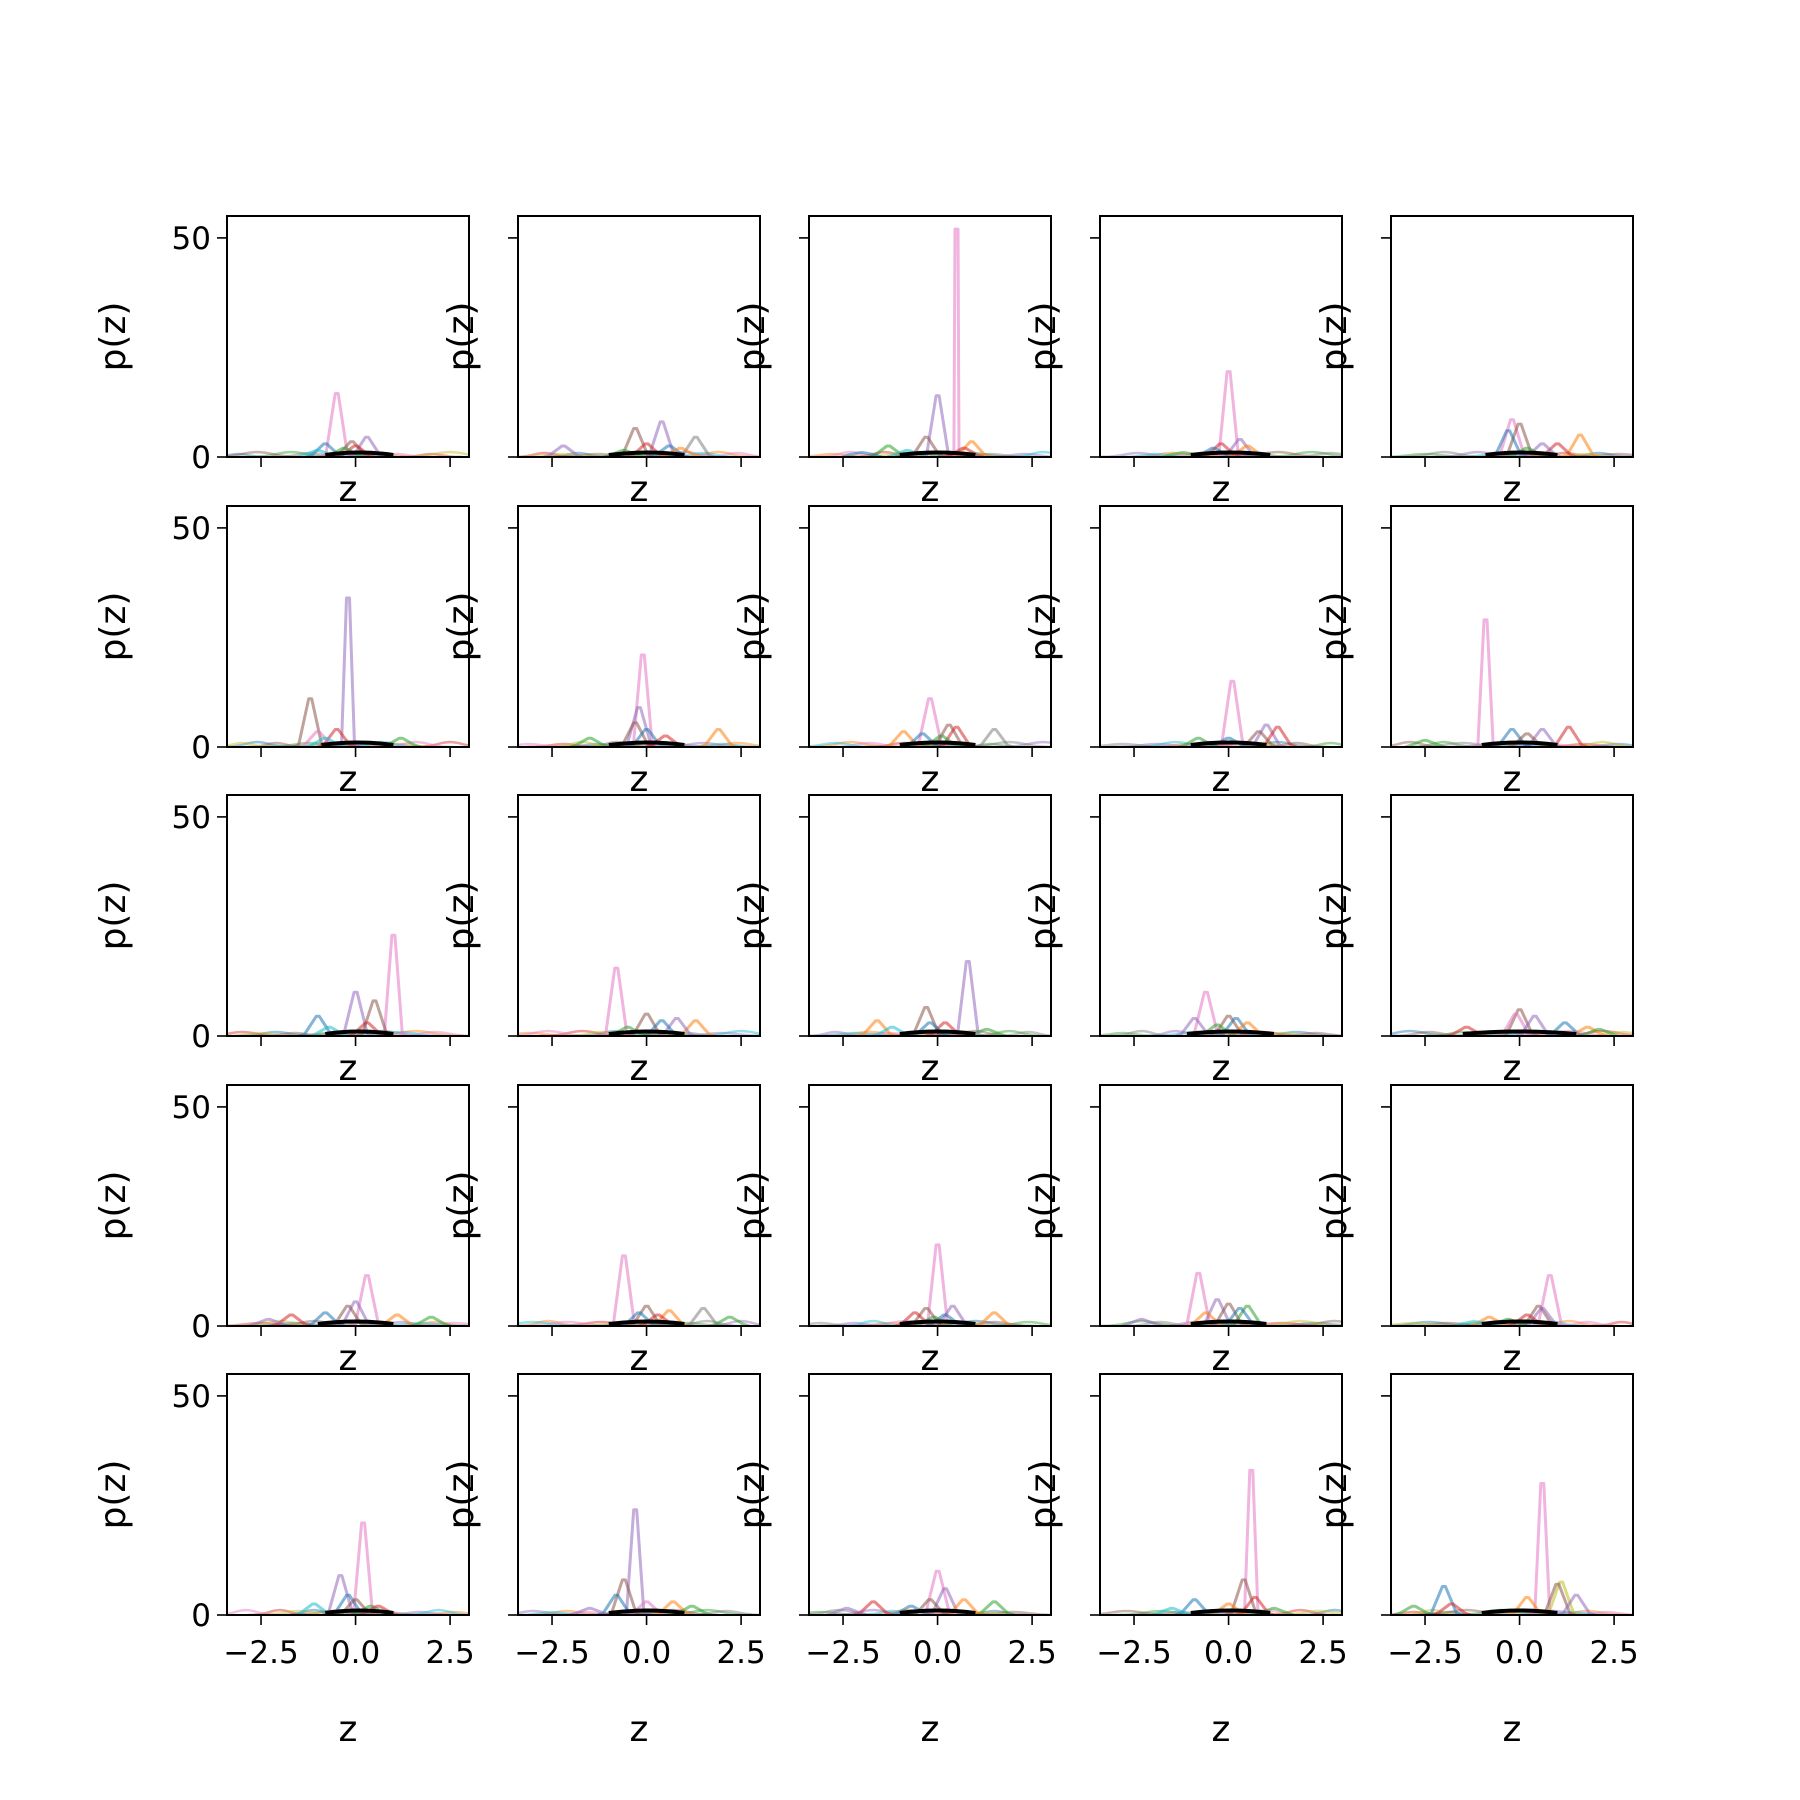  I want to click on subplot-5-2: −2.5 0.0 2.5 p(z) z, so click(603, 1561).